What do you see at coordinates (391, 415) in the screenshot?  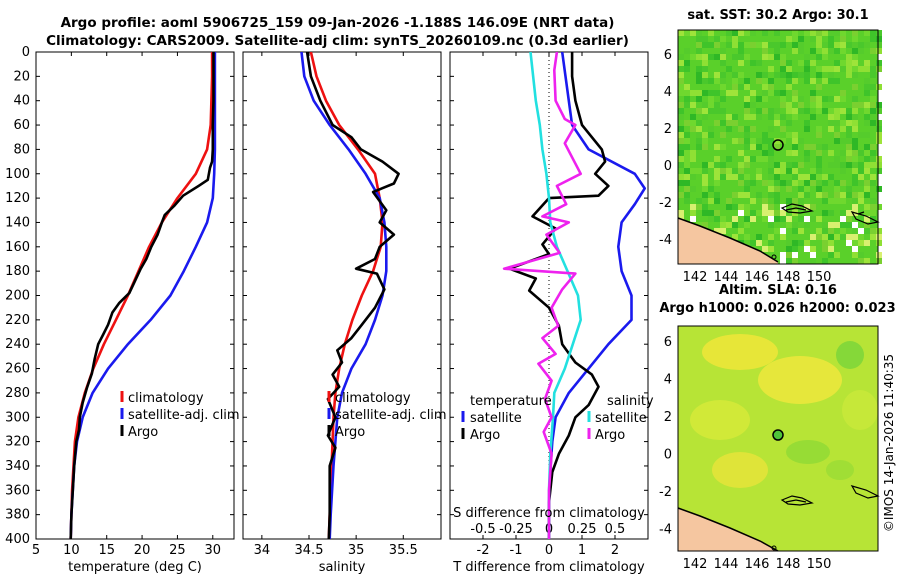 I see `salinity-legend-label: satellite-adj. clim` at bounding box center [391, 415].